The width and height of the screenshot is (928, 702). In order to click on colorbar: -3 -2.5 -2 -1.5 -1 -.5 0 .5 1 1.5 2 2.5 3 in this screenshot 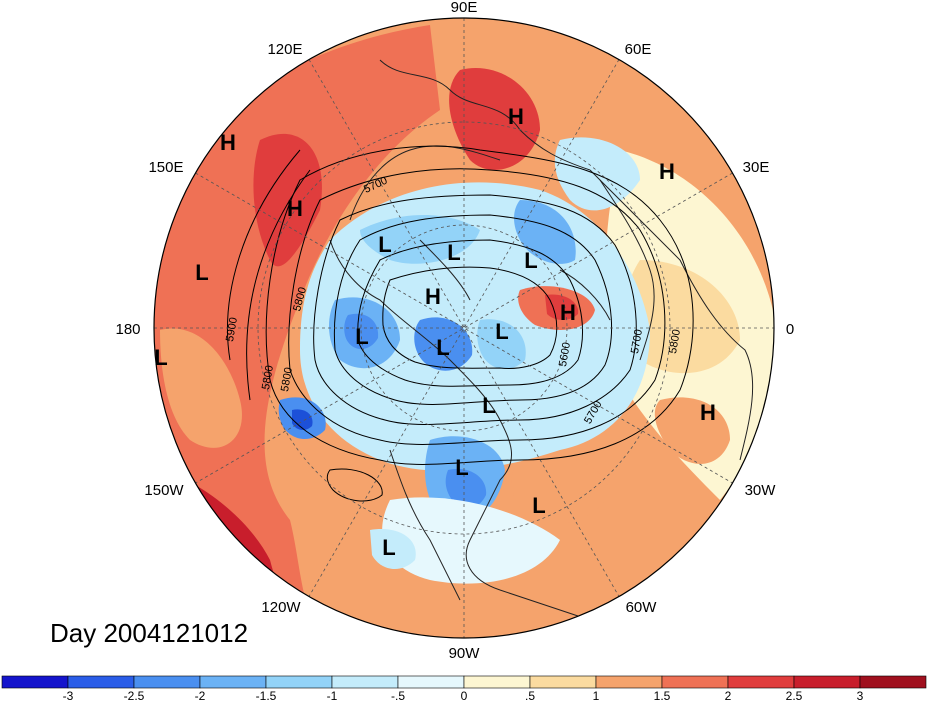, I will do `click(464, 688)`.